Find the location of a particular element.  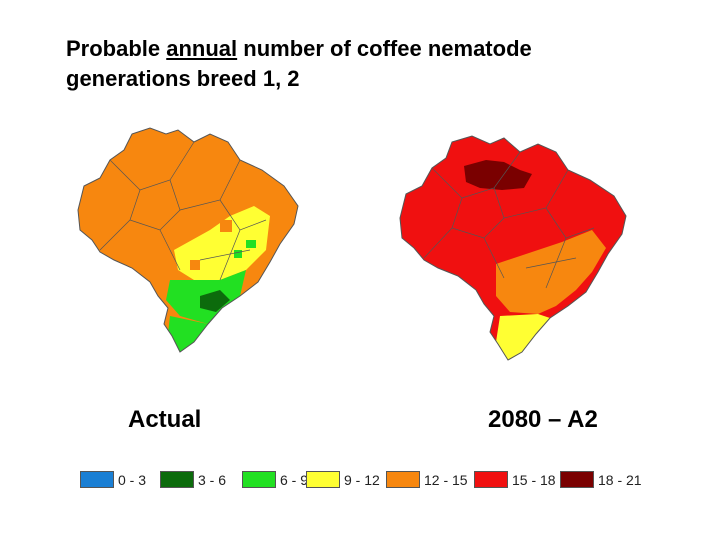

legend-label: 0 - 3 is located at coordinates (132, 480).